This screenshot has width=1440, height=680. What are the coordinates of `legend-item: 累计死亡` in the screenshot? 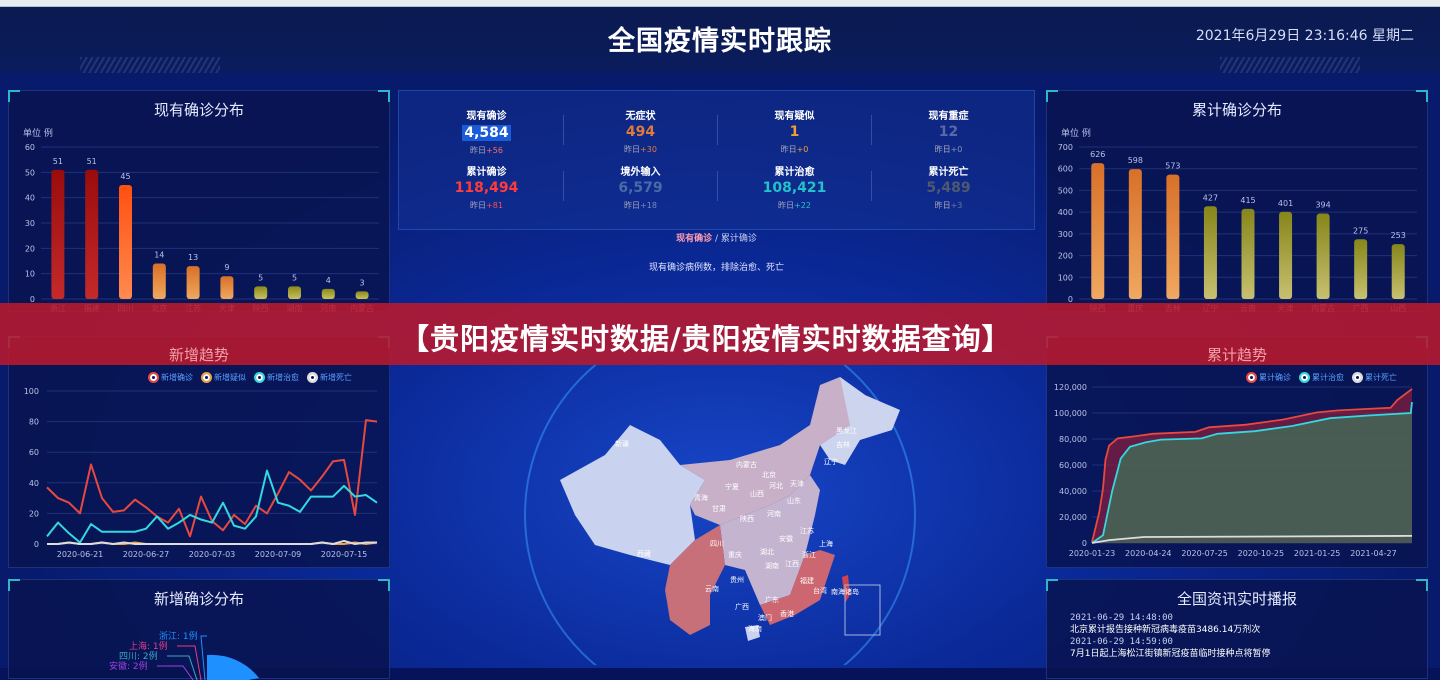 It's located at (1375, 377).